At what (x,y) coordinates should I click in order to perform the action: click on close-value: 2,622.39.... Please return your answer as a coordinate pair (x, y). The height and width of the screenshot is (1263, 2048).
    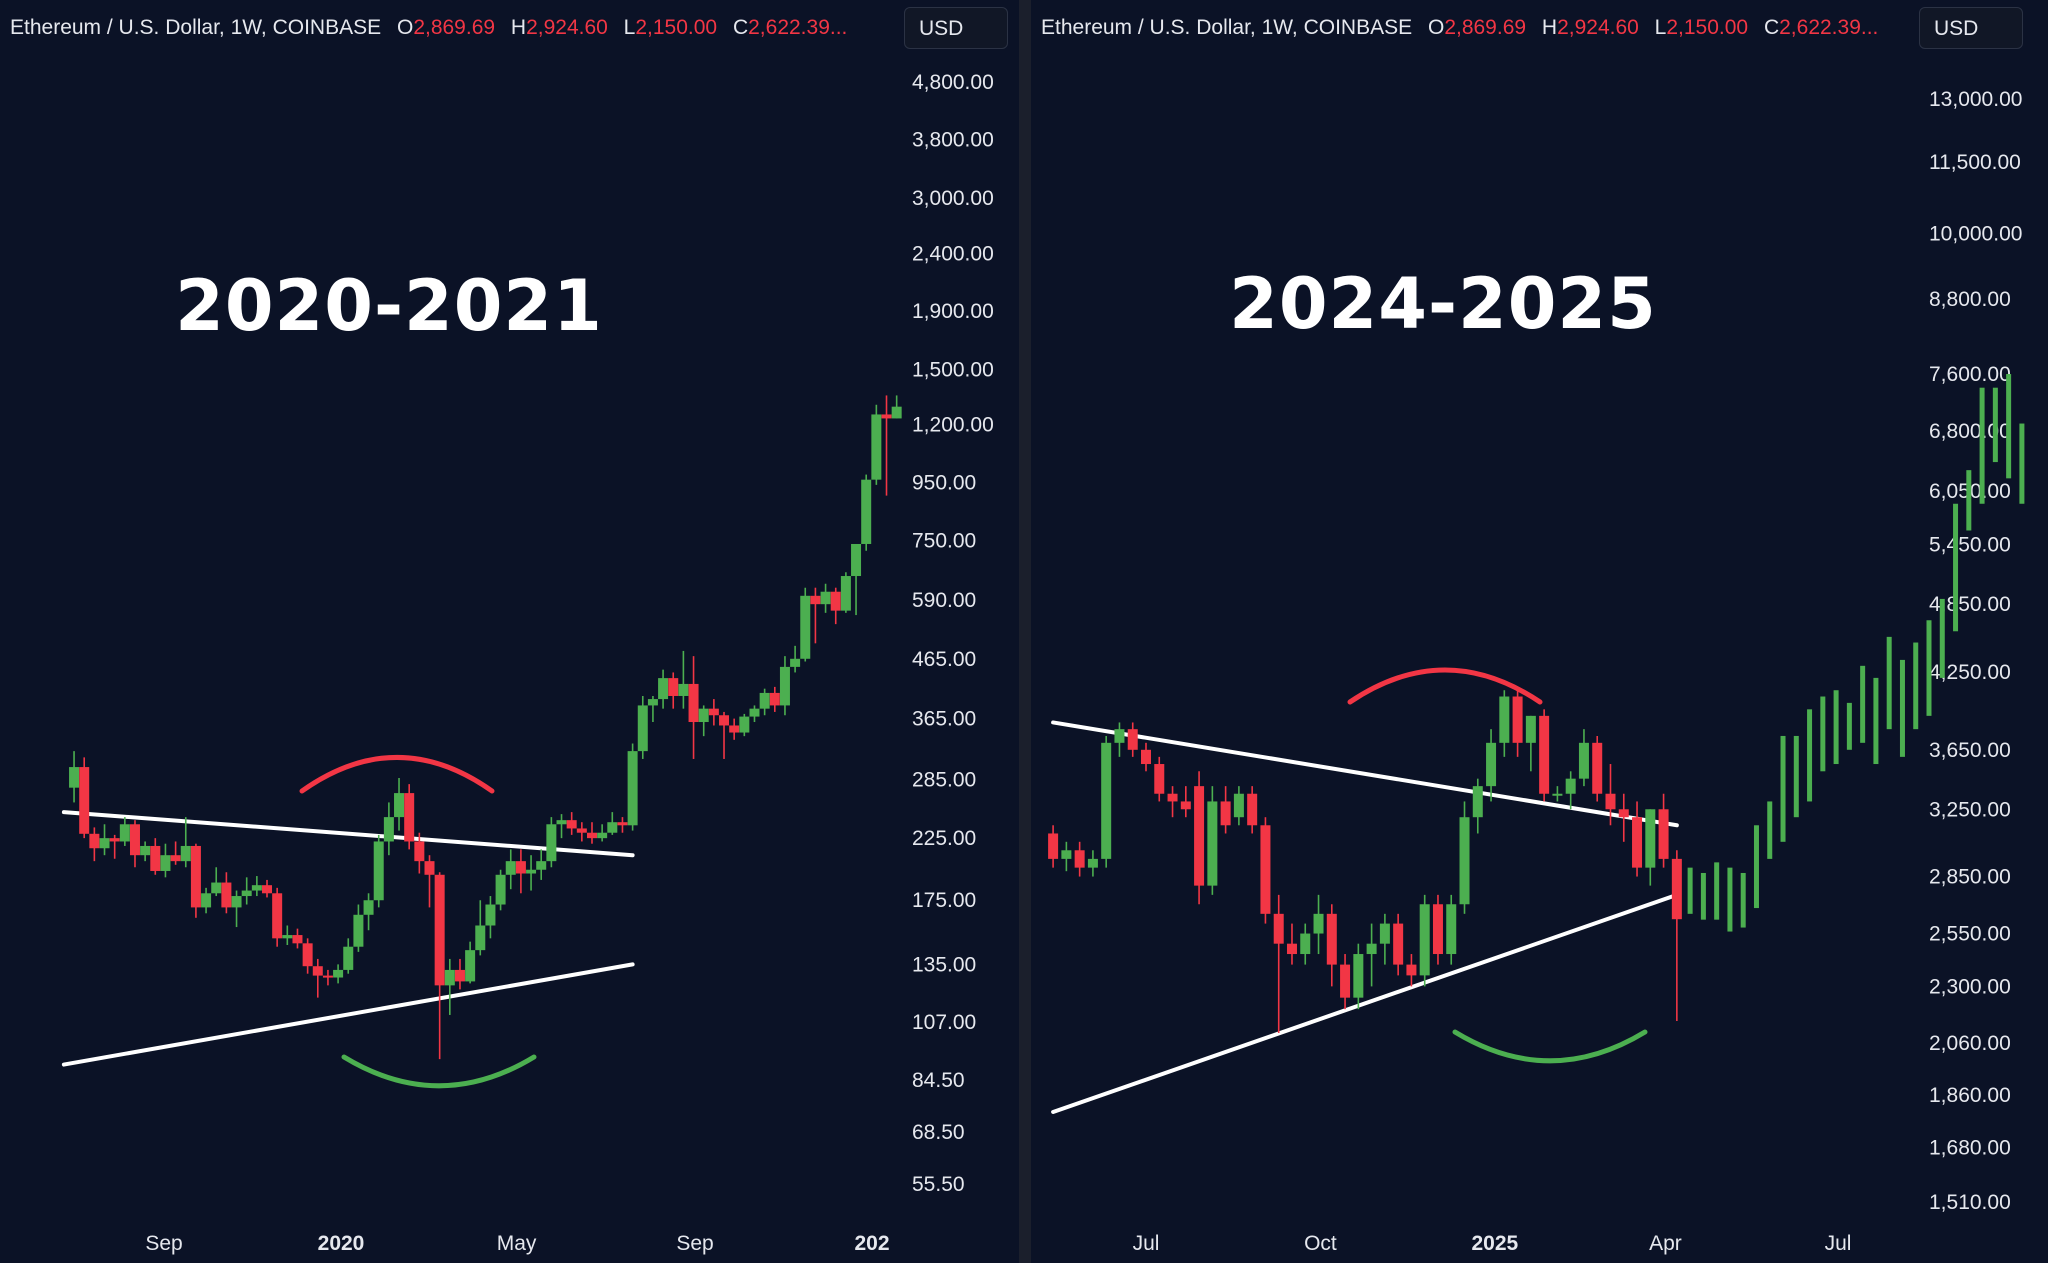
    Looking at the image, I should click on (1829, 27).